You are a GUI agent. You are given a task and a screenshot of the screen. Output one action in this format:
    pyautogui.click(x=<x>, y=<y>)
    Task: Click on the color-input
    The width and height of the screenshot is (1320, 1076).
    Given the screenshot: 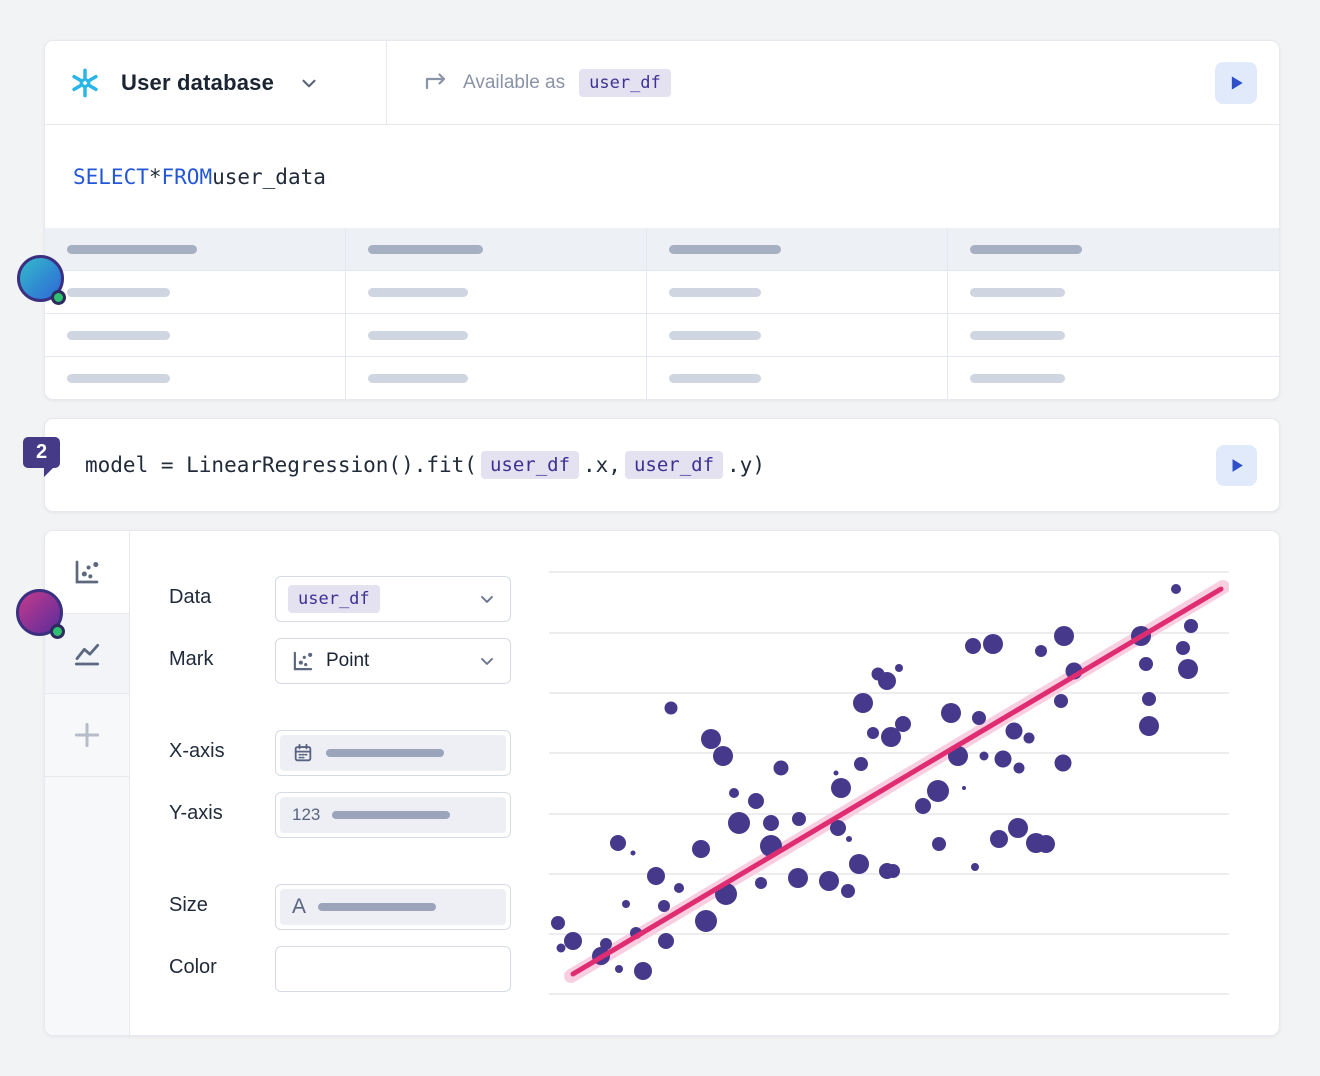 What is the action you would take?
    pyautogui.click(x=393, y=969)
    